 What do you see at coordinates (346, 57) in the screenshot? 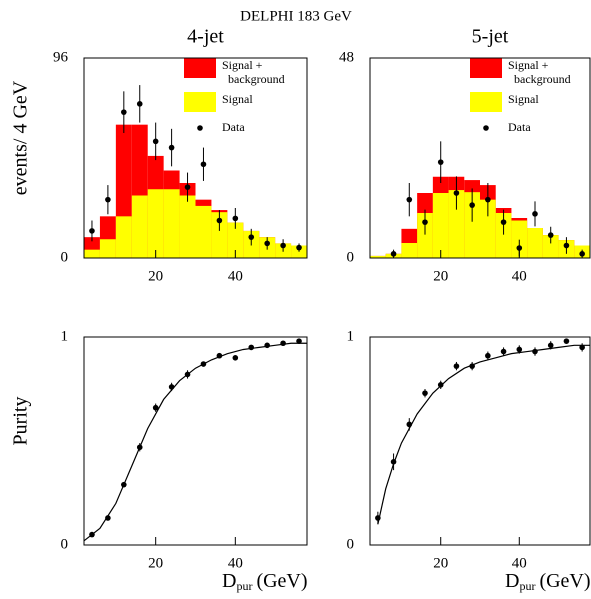
I see `y-tick-label: 48` at bounding box center [346, 57].